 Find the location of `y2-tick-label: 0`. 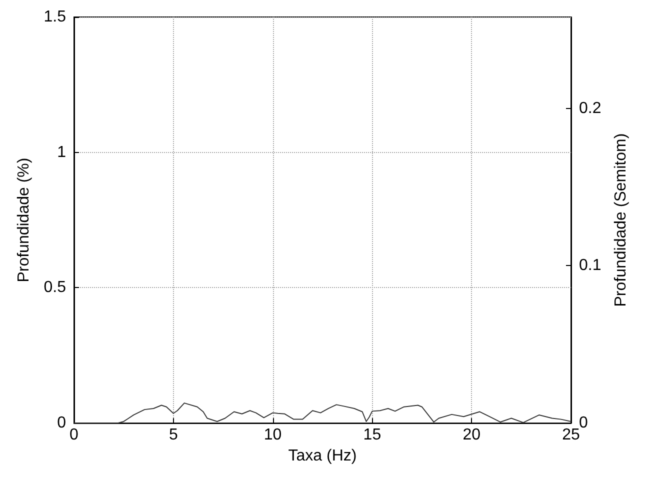

y2-tick-label: 0 is located at coordinates (583, 423).